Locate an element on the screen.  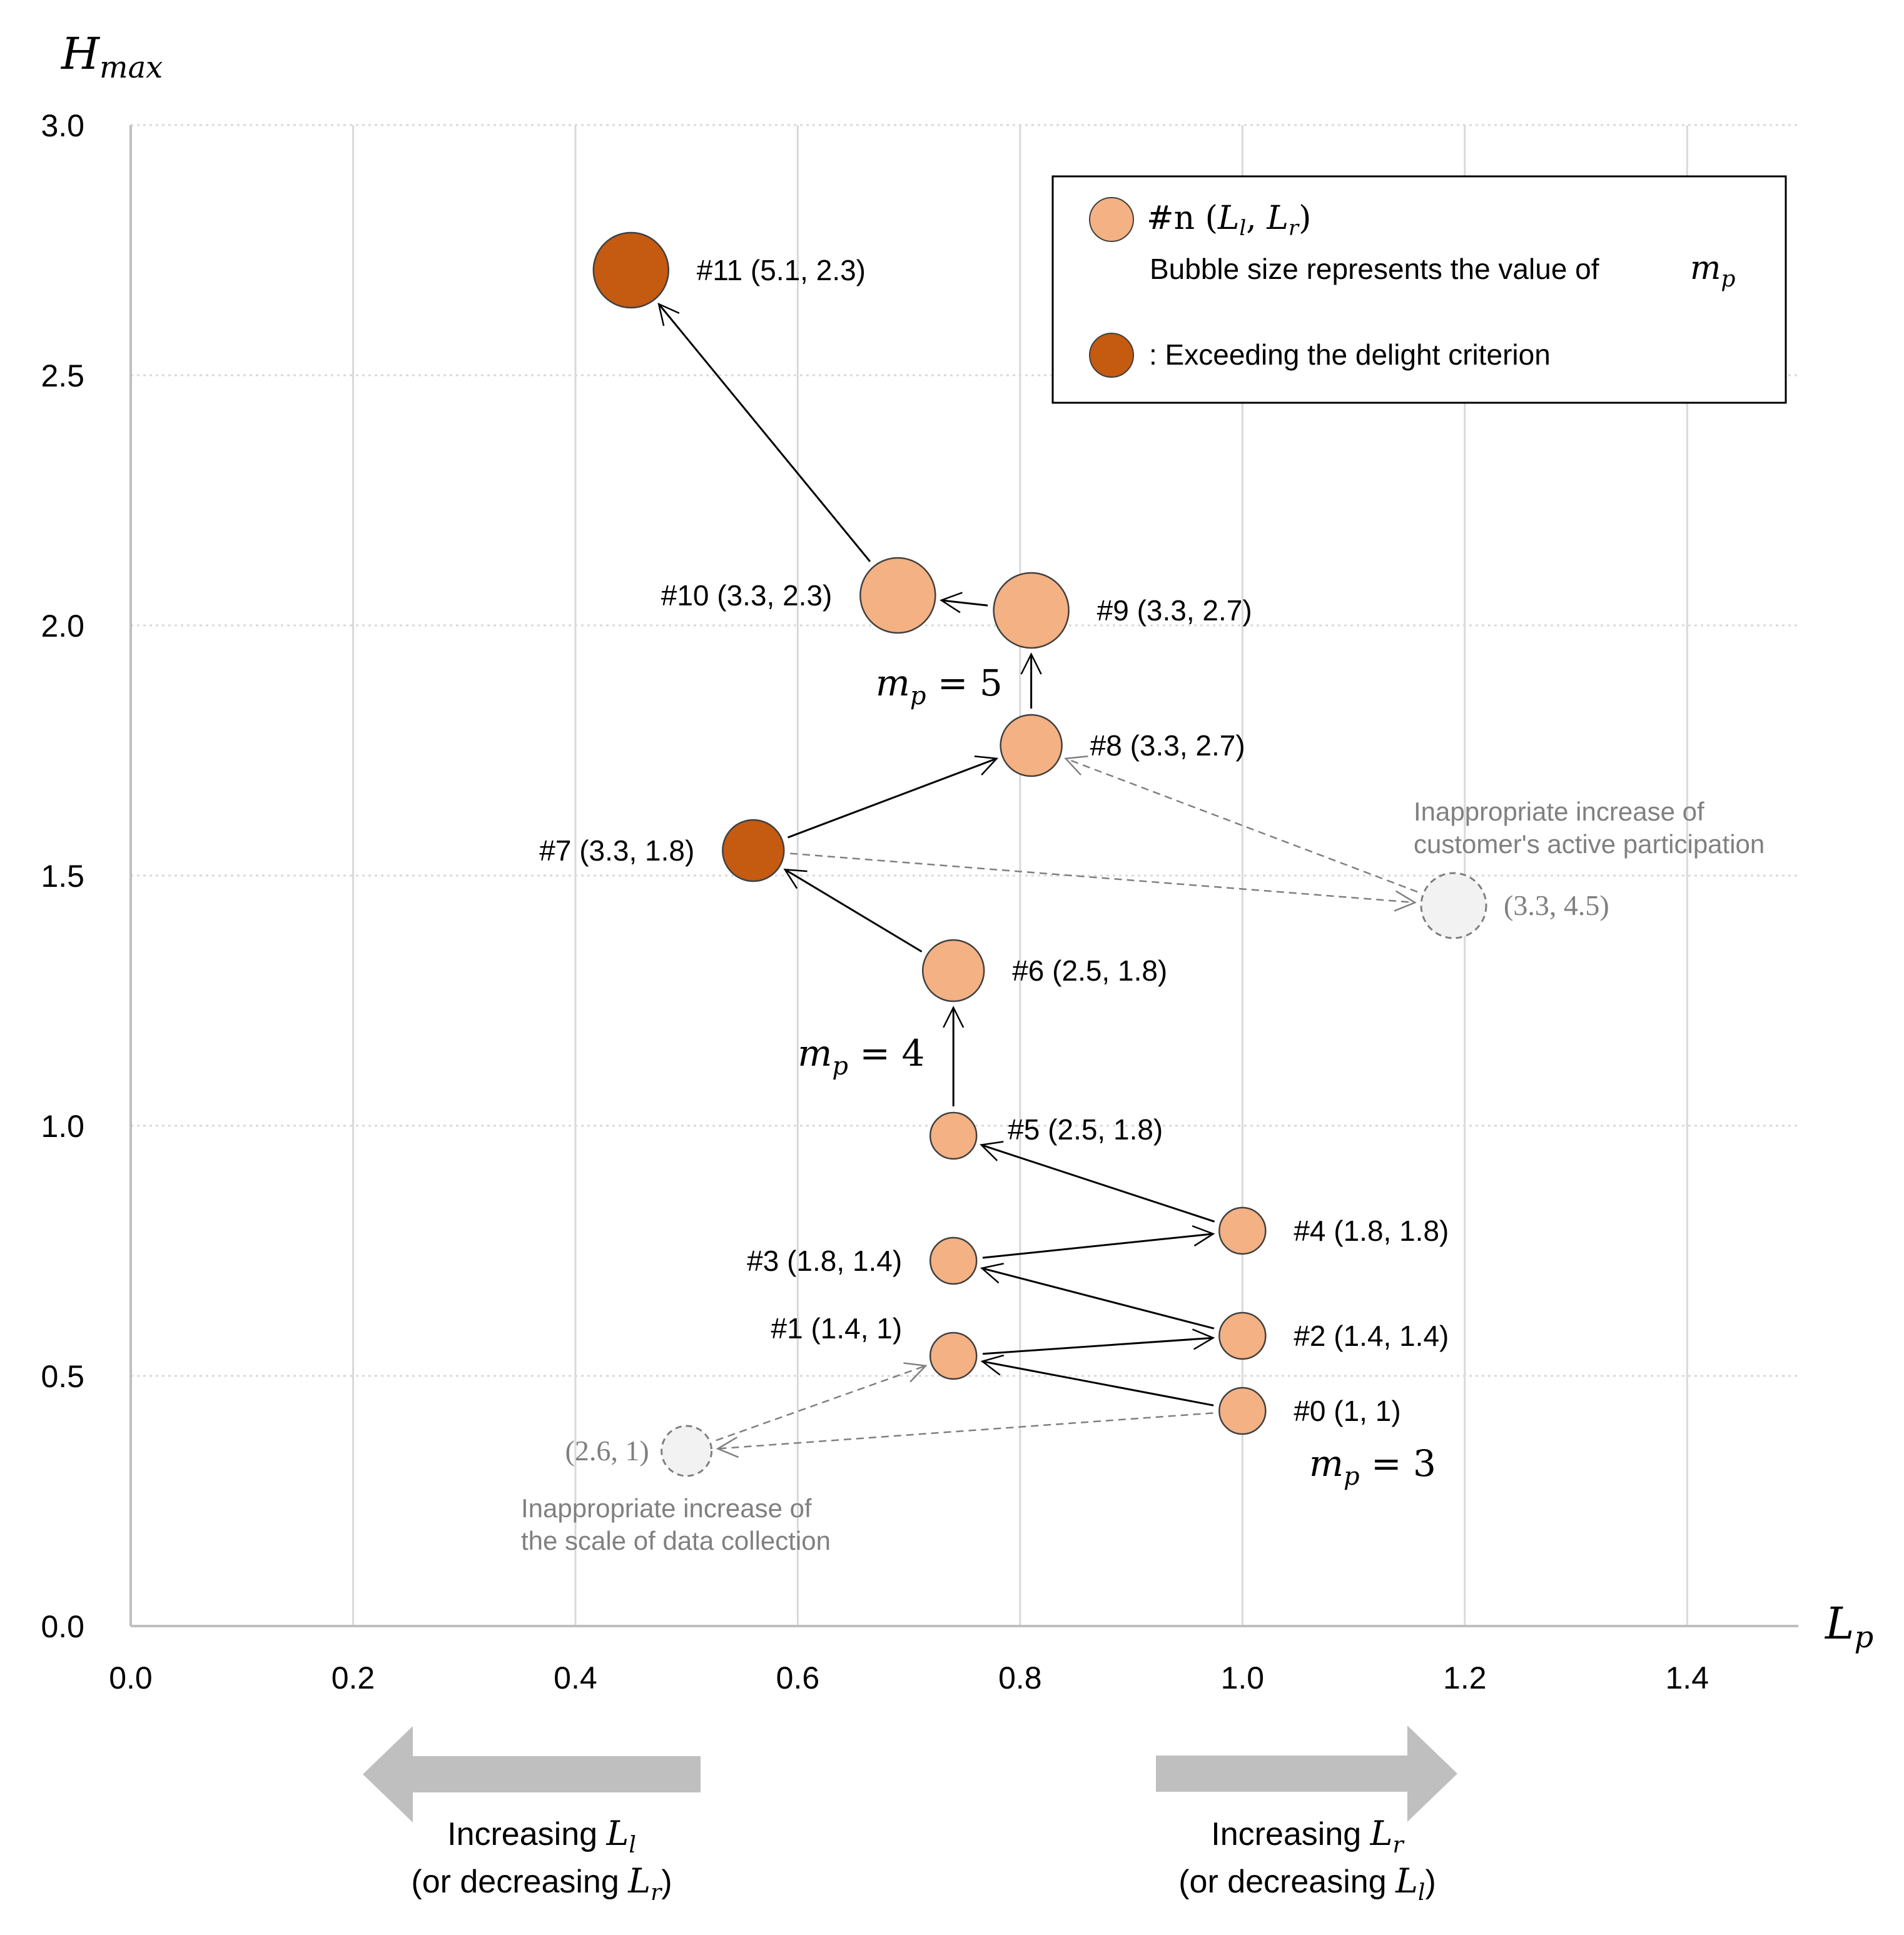
y-tick-label: 2.0 is located at coordinates (62, 626).